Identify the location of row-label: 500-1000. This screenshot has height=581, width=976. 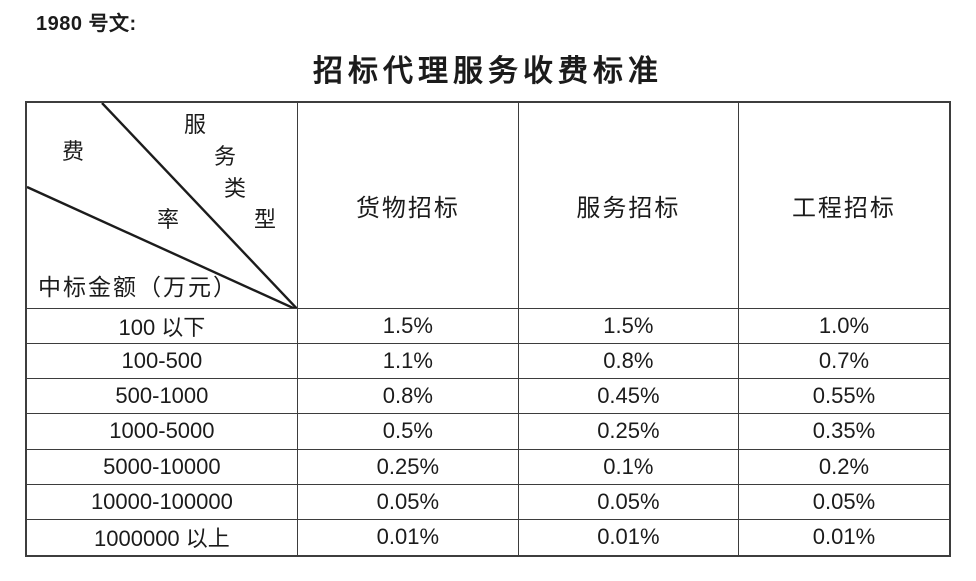
(162, 397).